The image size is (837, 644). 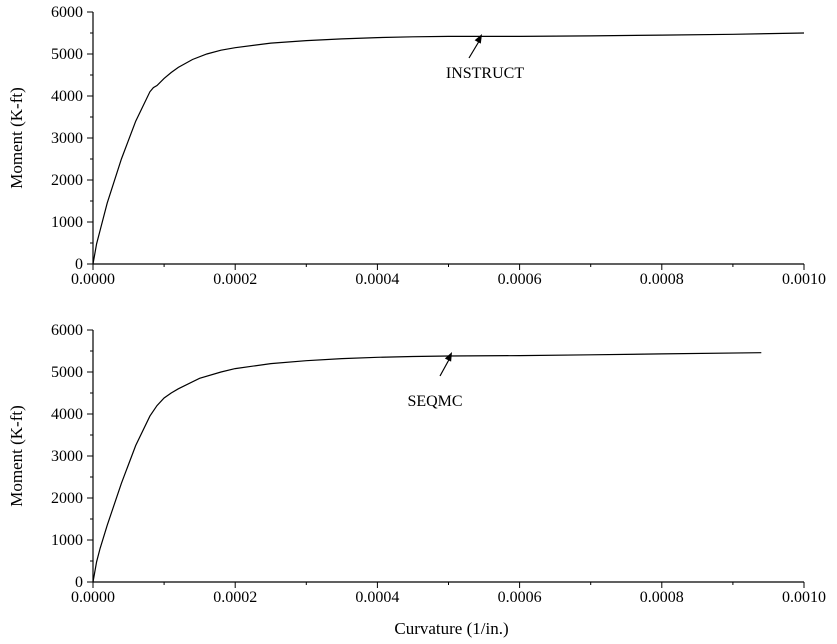 What do you see at coordinates (434, 401) in the screenshot?
I see `annotation-label: SEQMC` at bounding box center [434, 401].